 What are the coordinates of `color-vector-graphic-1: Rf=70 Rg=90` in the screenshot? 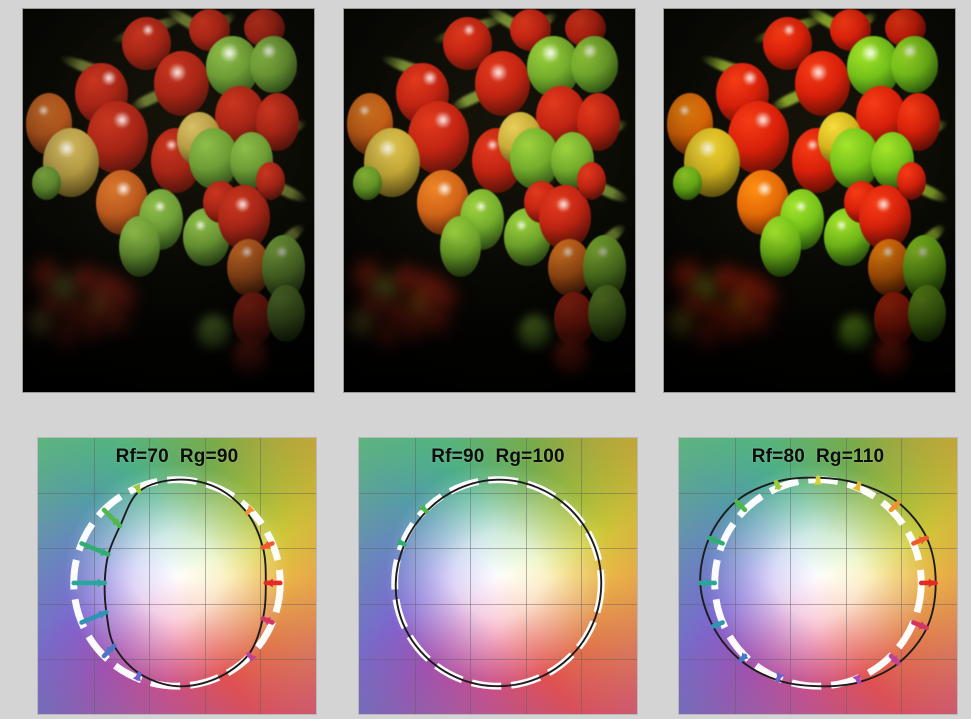 It's located at (177, 576).